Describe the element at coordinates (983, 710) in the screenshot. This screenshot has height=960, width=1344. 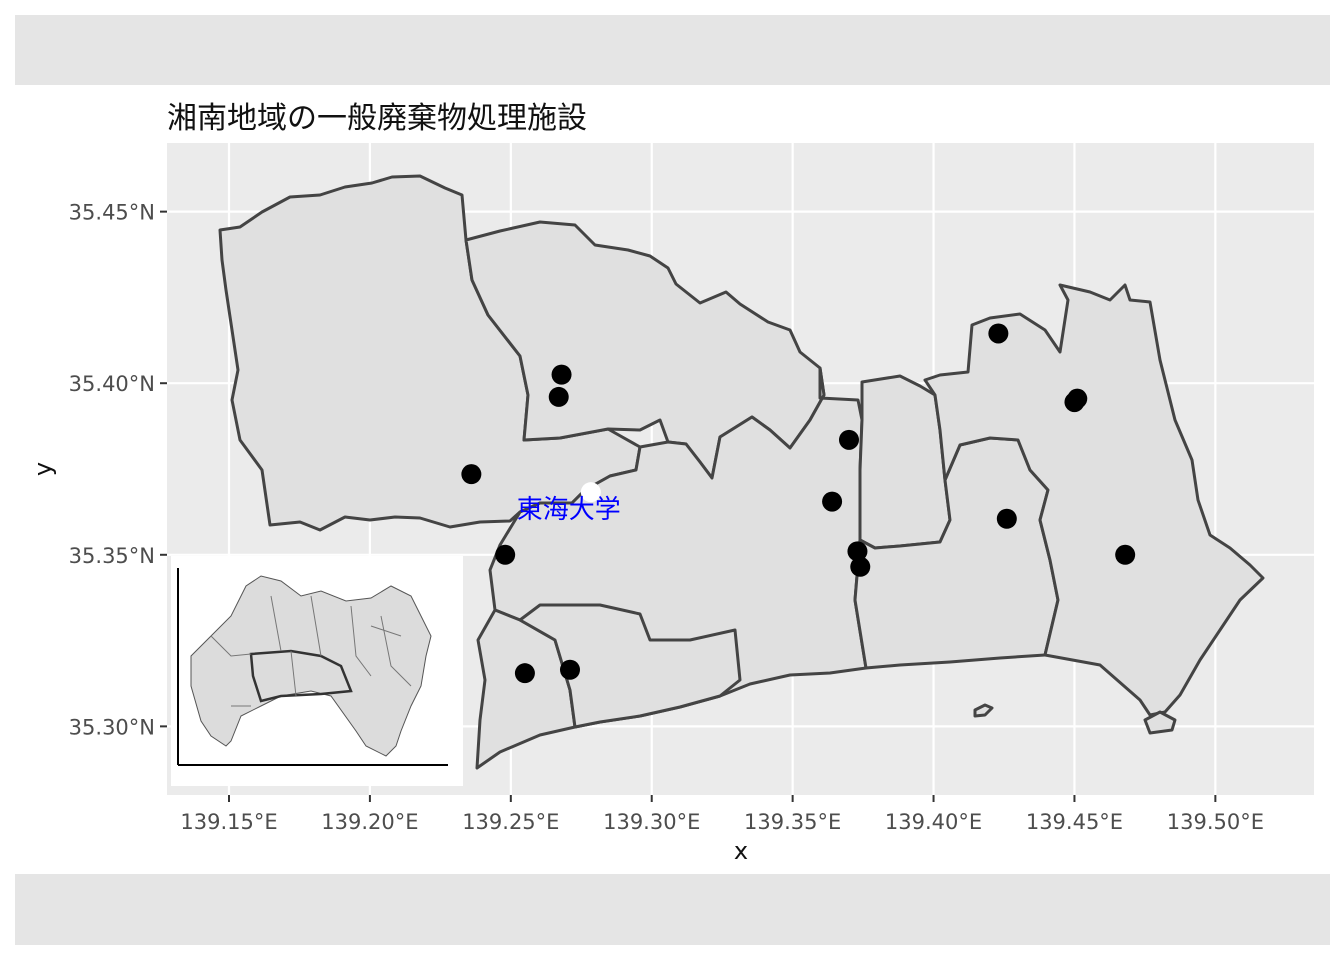
I see `region-islet` at that location.